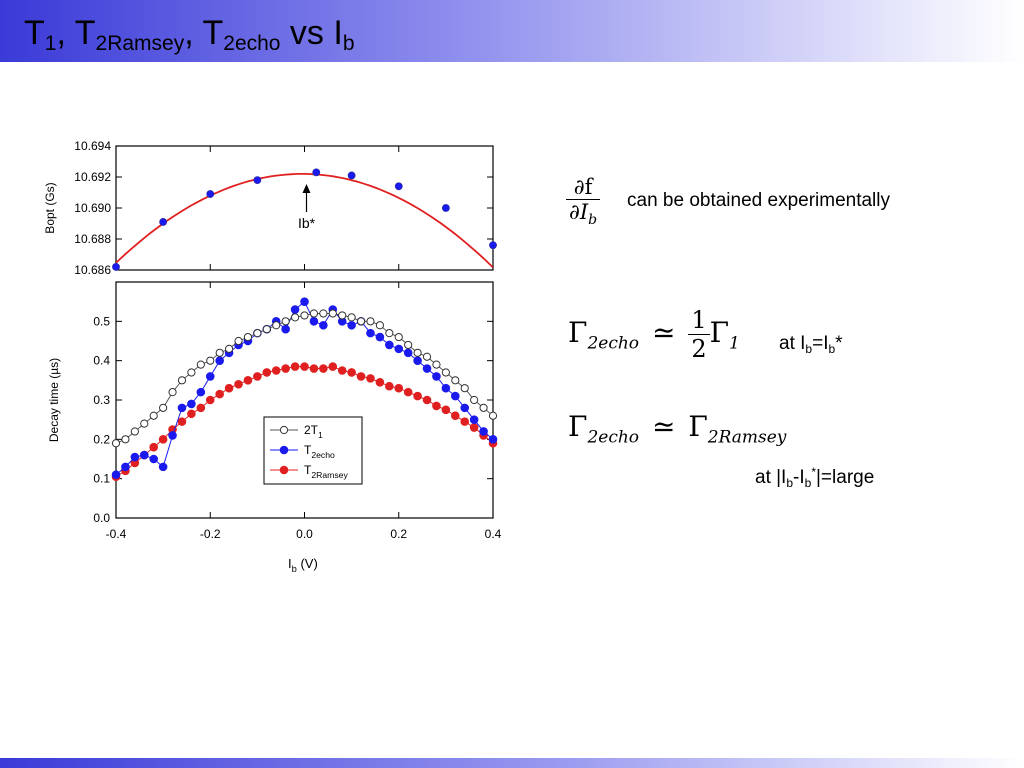 Image resolution: width=1024 pixels, height=768 pixels. Describe the element at coordinates (313, 431) in the screenshot. I see `legend-label: 2T1` at that location.